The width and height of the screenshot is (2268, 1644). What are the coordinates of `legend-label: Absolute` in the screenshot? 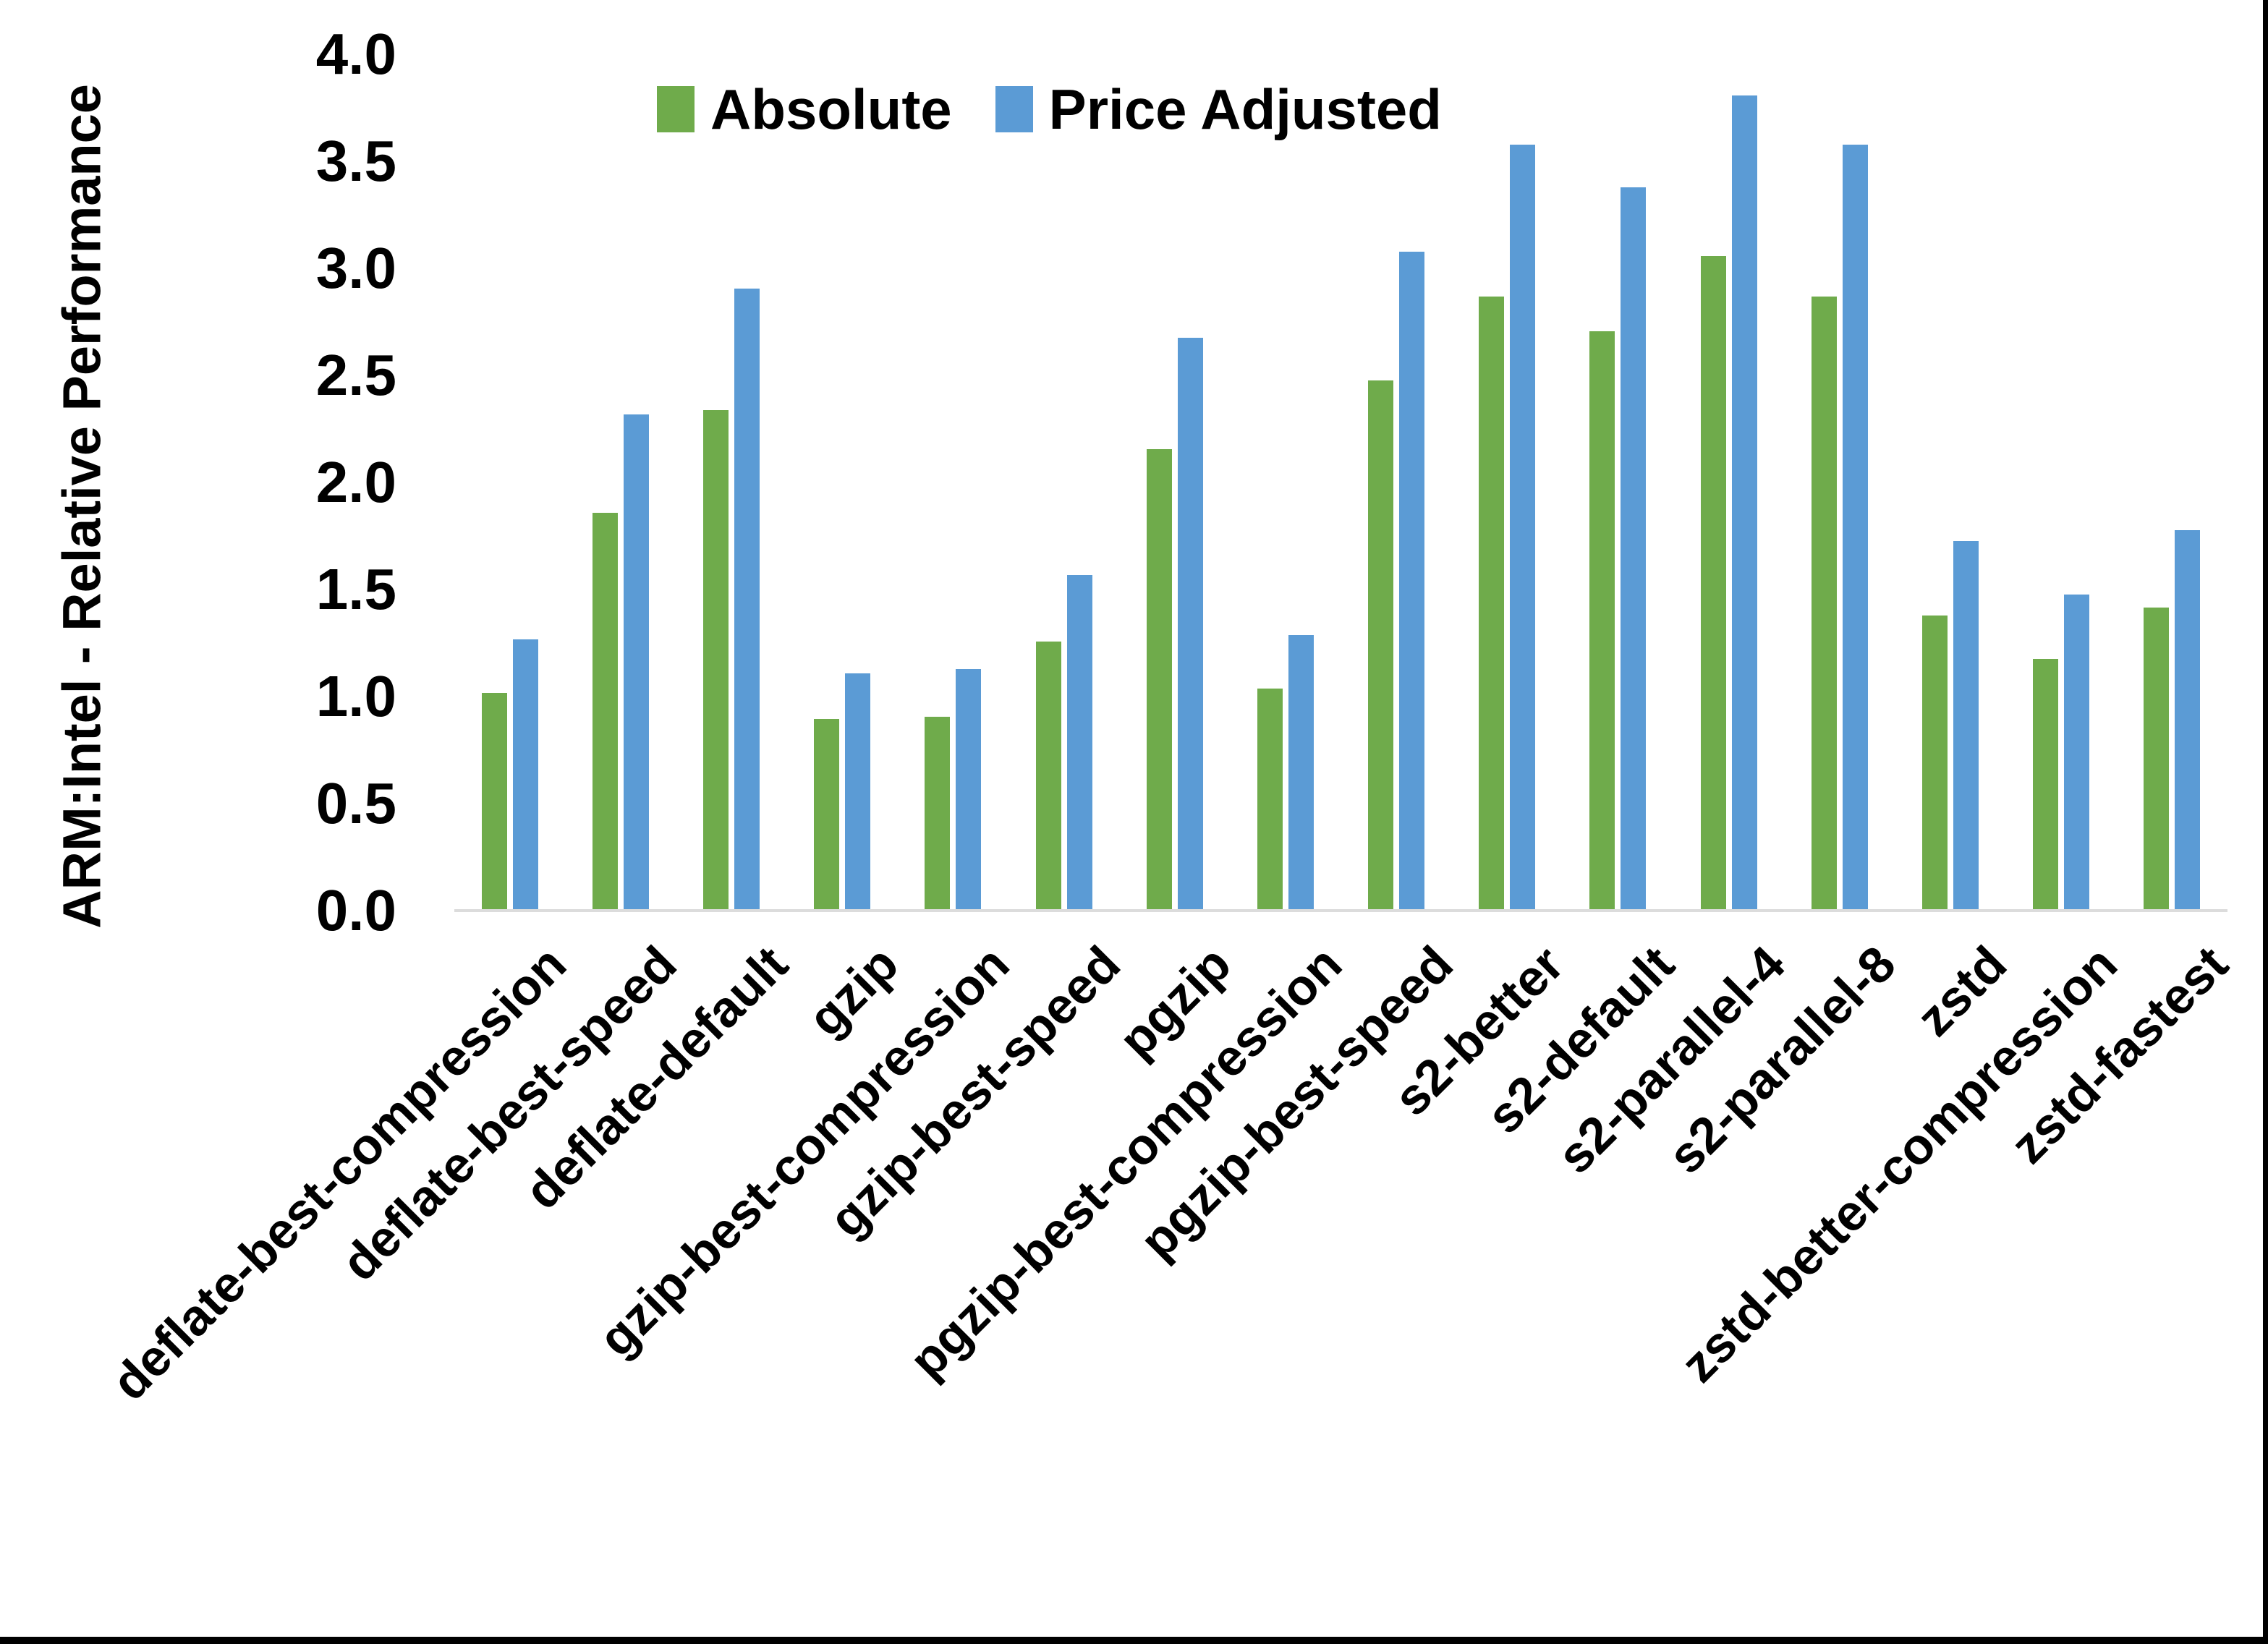 It's located at (831, 109).